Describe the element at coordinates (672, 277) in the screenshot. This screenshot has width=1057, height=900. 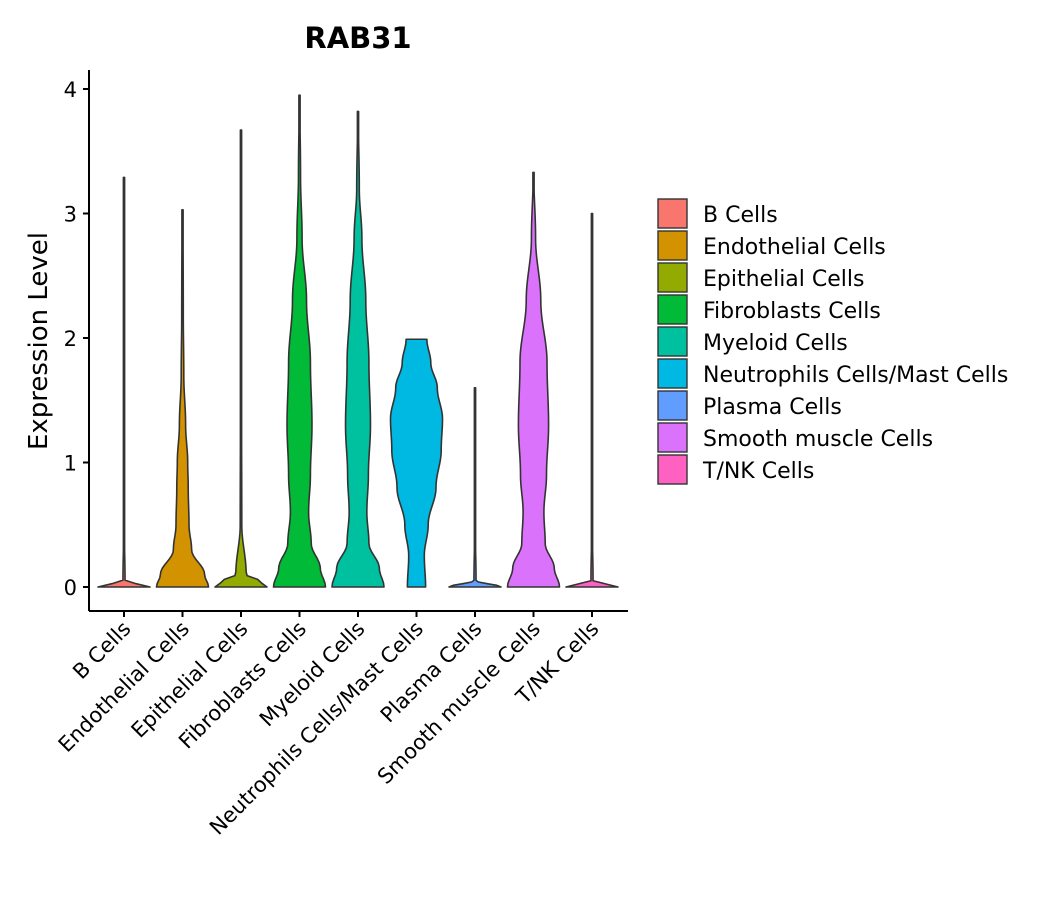
I see `legend-swatch-epithelial-cells` at that location.